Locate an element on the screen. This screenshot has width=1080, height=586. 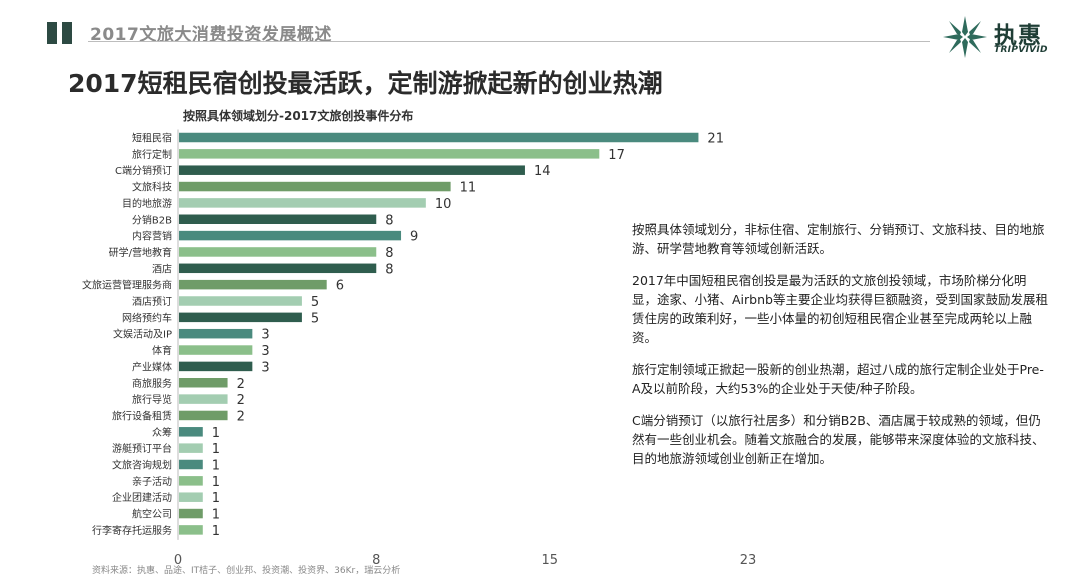
x-tick-label: 15 is located at coordinates (549, 560).